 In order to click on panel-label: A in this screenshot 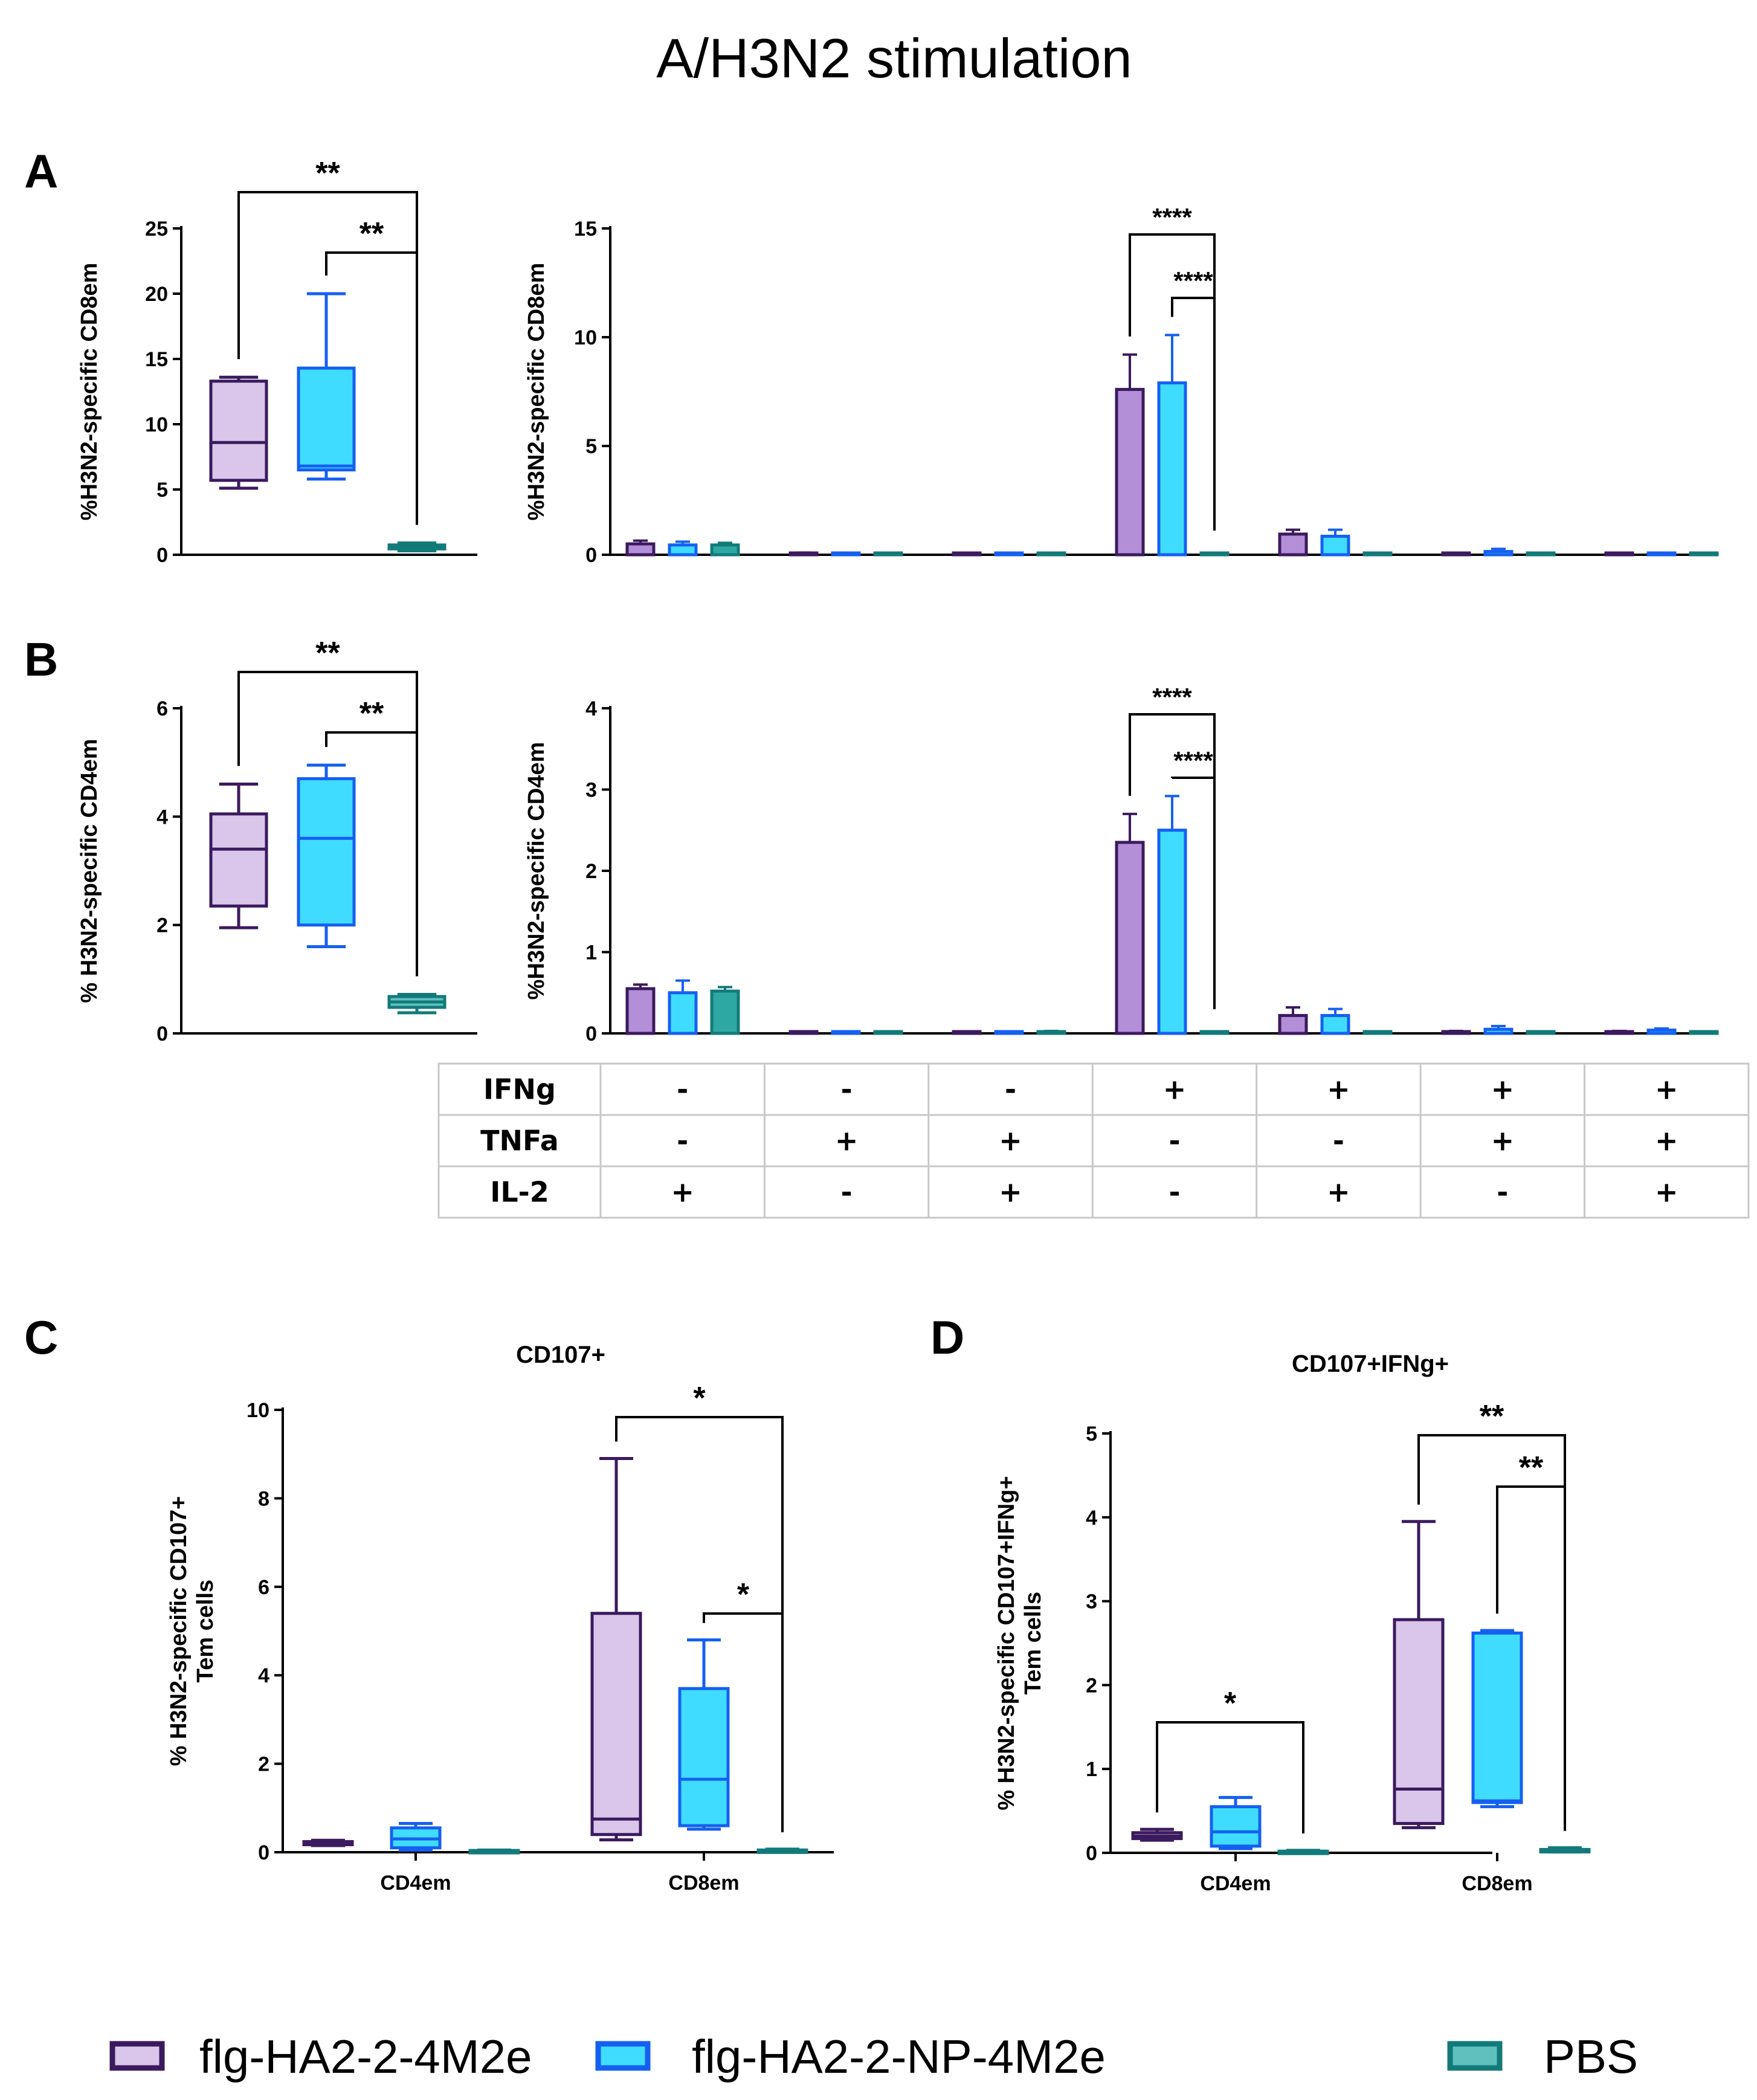, I will do `click(41, 171)`.